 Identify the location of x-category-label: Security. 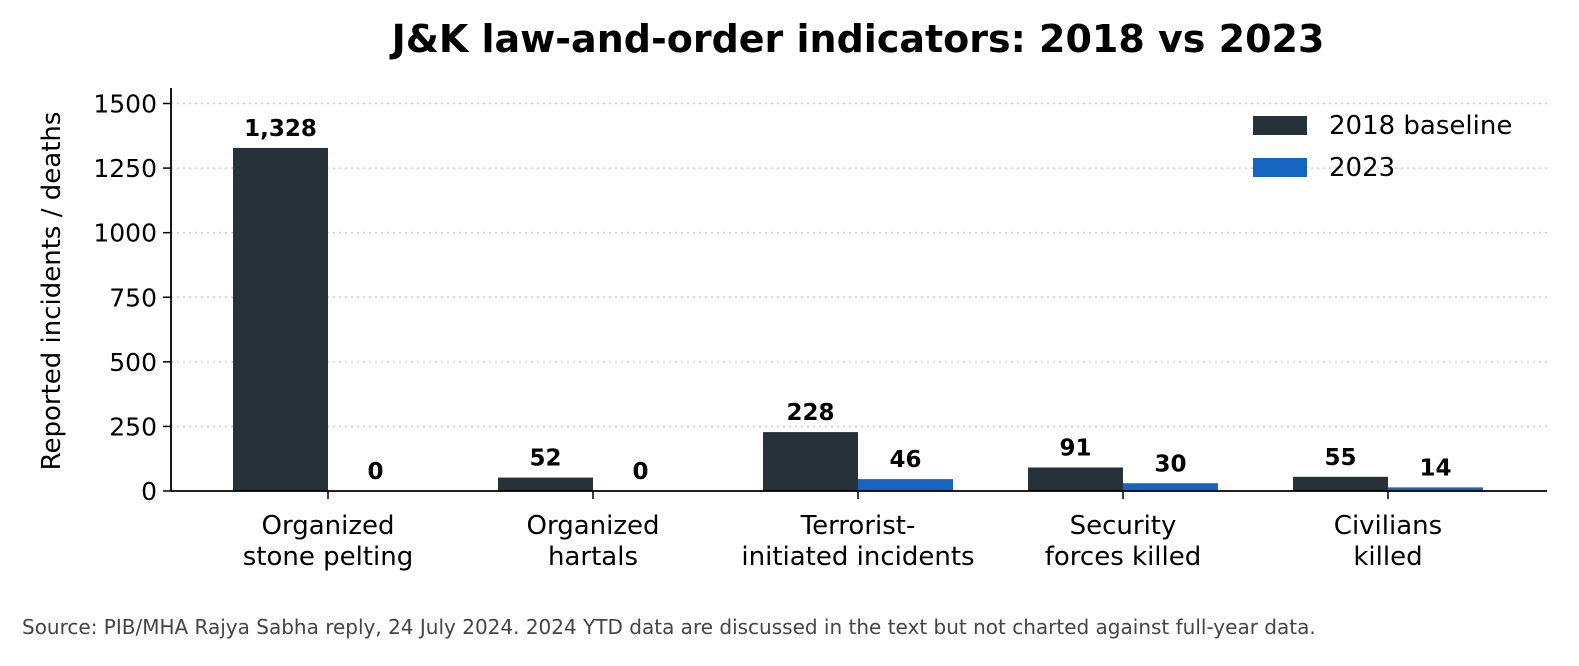
(1123, 526).